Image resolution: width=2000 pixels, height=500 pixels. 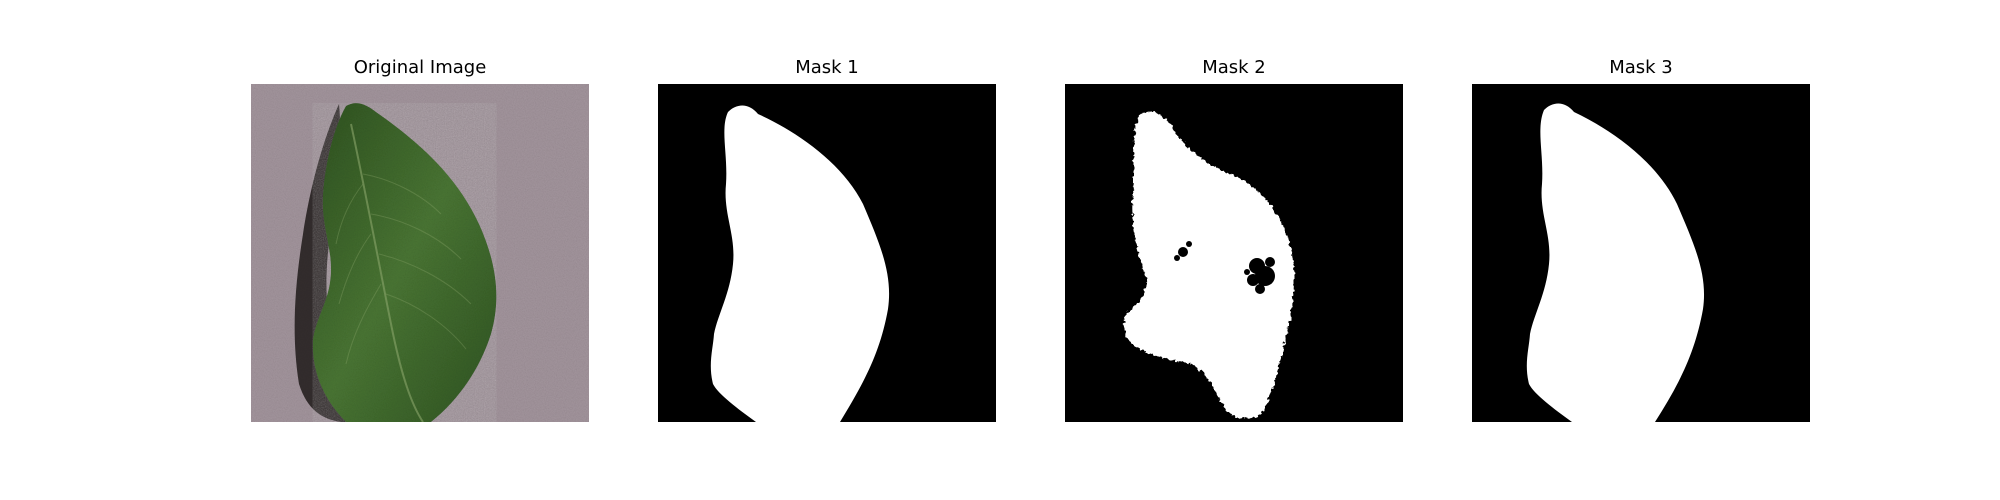 I want to click on mask-1-image, so click(x=827, y=253).